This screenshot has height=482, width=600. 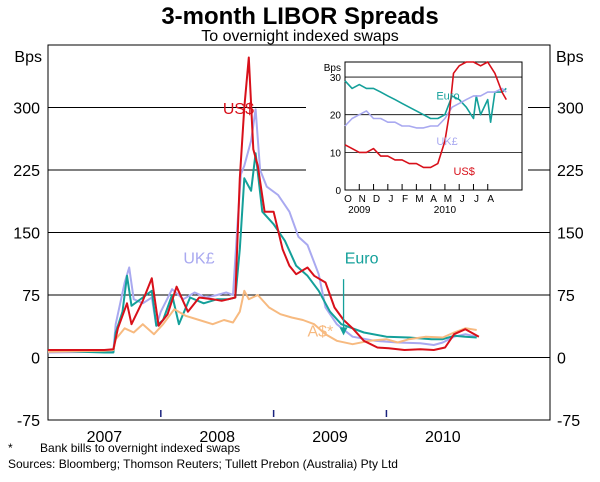 I want to click on x-year-label: 2009, so click(x=330, y=437).